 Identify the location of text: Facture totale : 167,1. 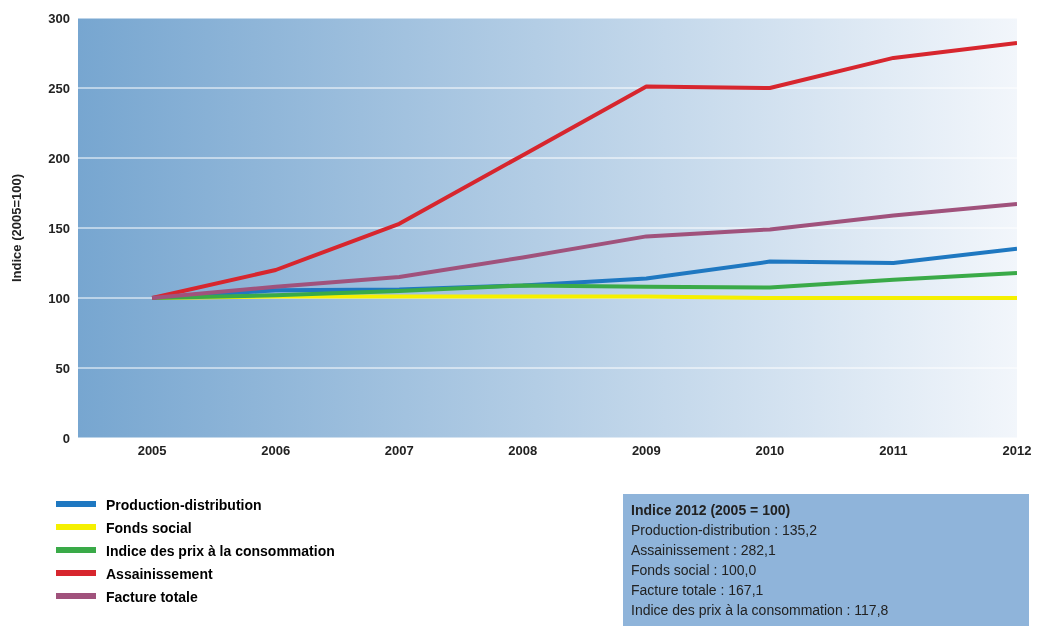
(698, 590).